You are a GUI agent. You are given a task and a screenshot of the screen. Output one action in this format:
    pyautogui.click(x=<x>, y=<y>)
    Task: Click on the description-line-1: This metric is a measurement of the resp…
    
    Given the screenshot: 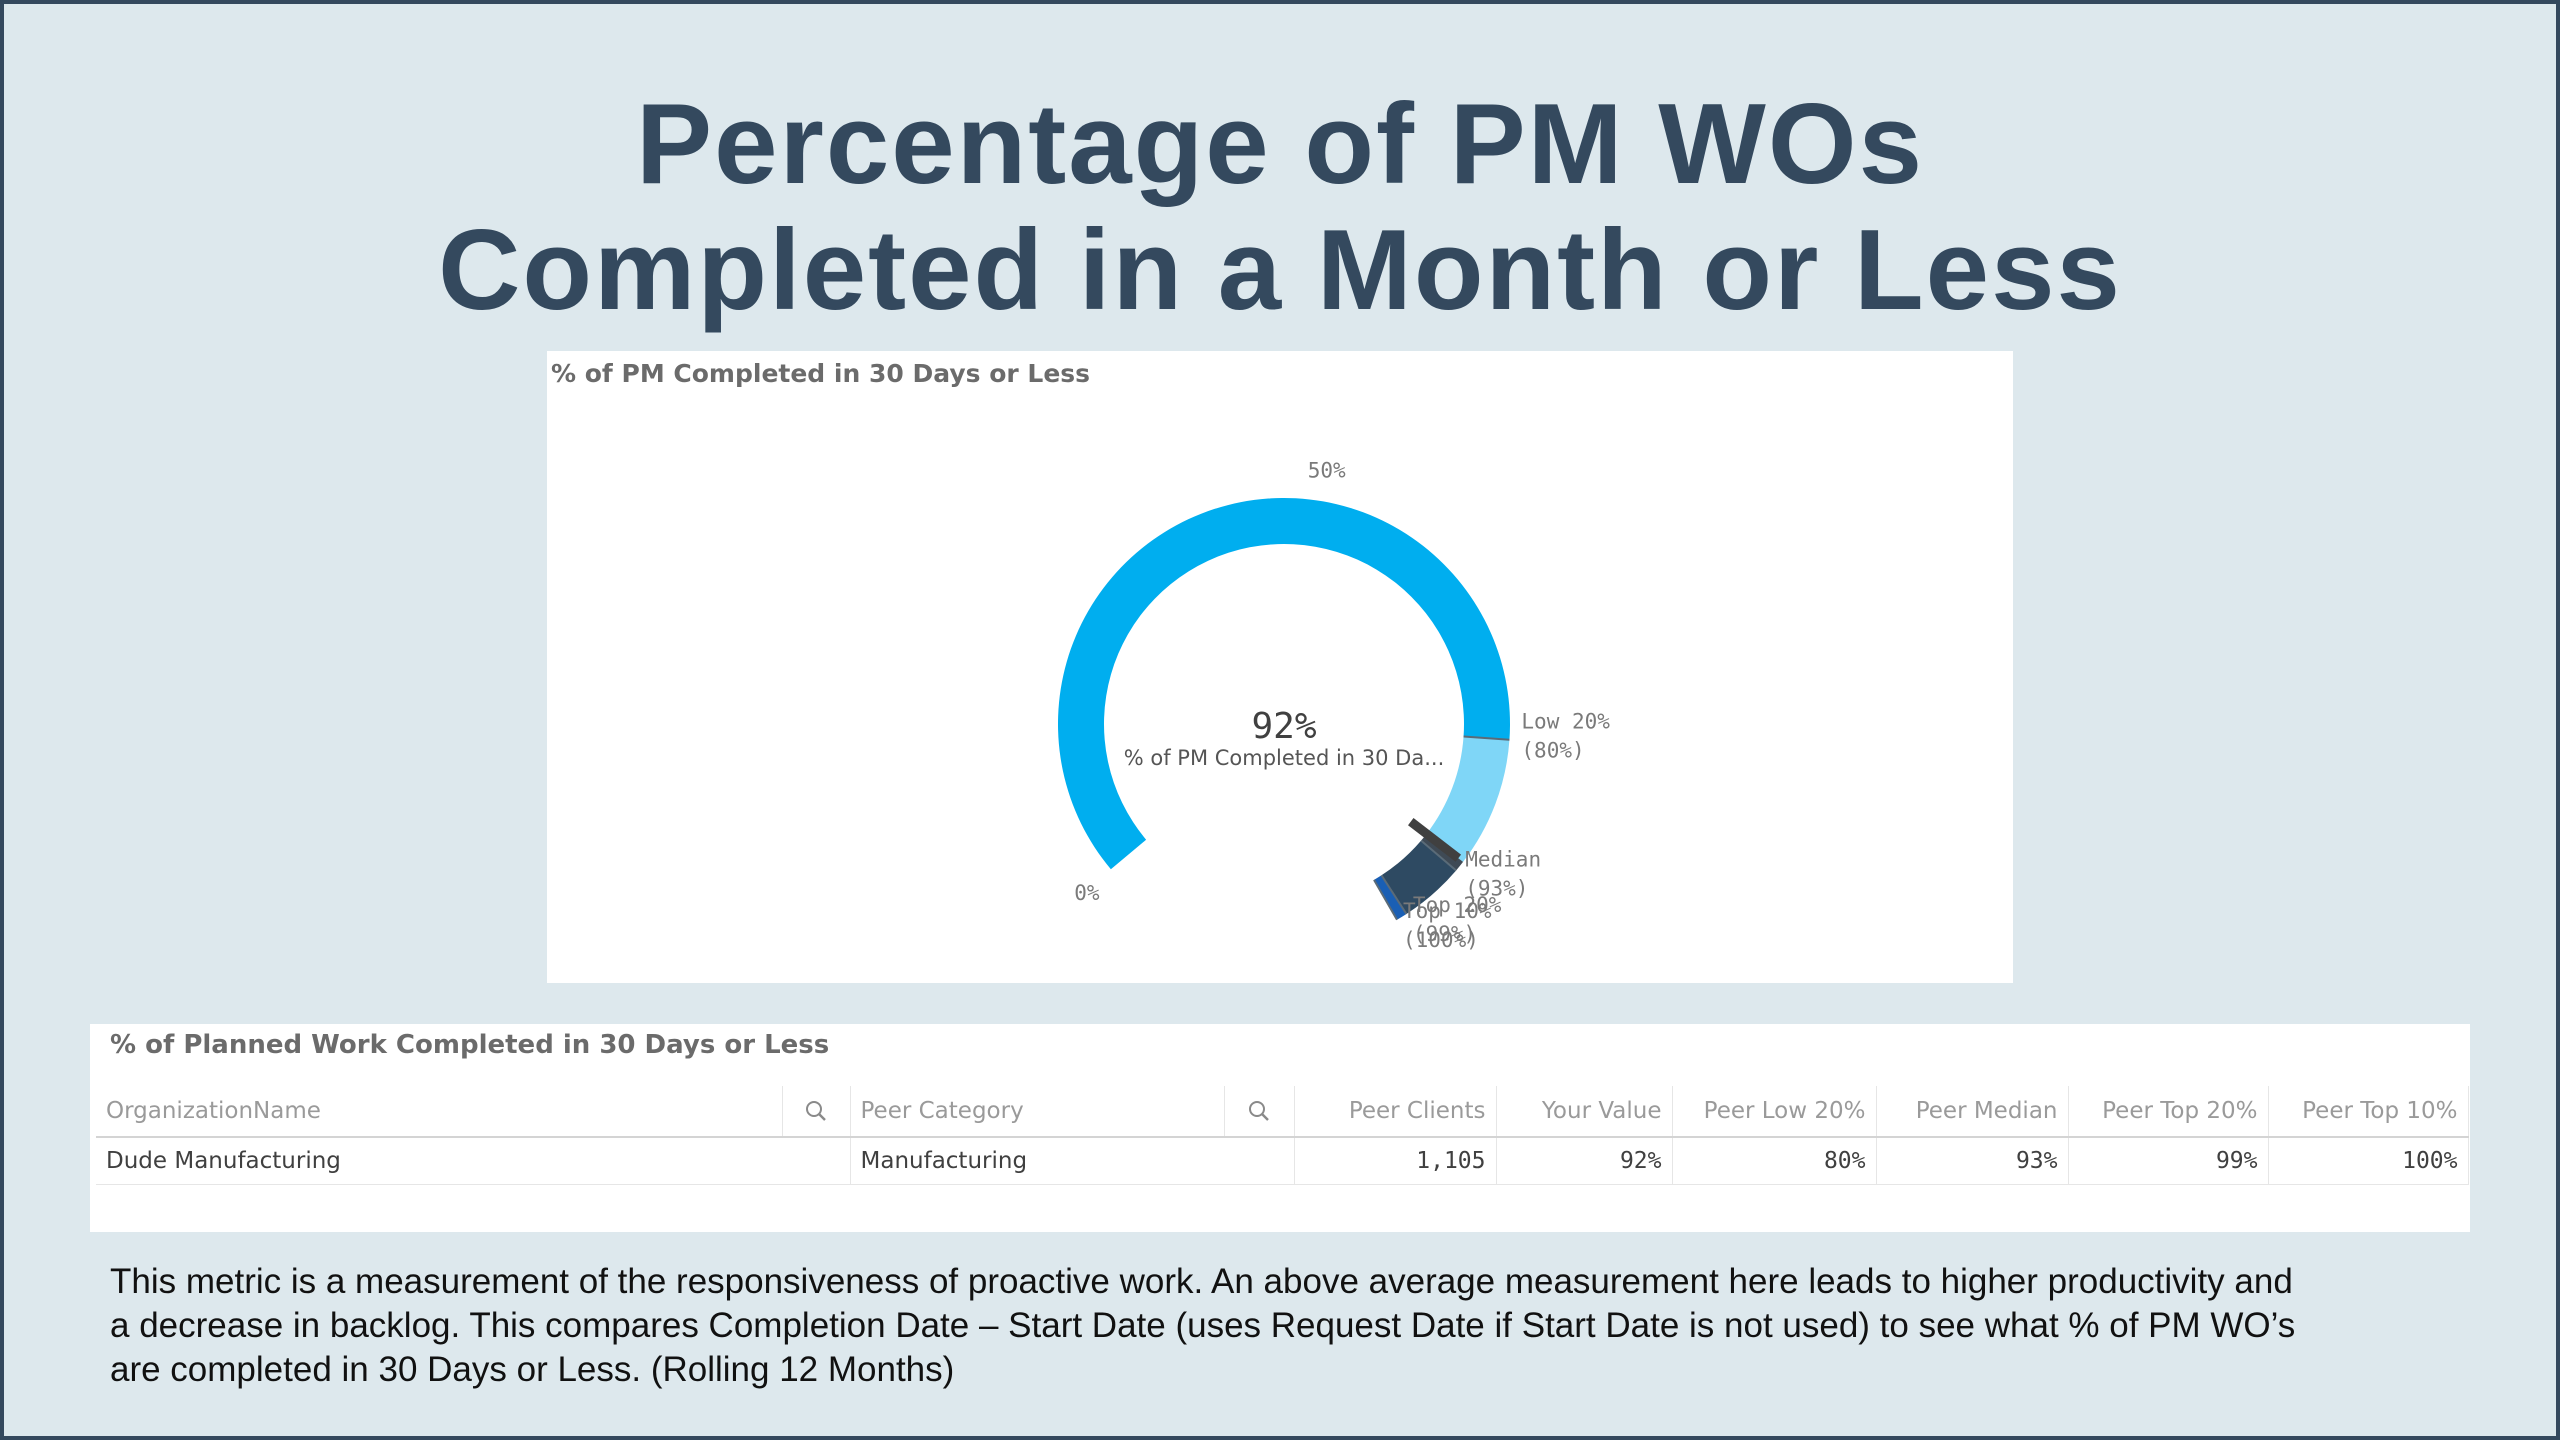 What is the action you would take?
    pyautogui.click(x=1201, y=1281)
    